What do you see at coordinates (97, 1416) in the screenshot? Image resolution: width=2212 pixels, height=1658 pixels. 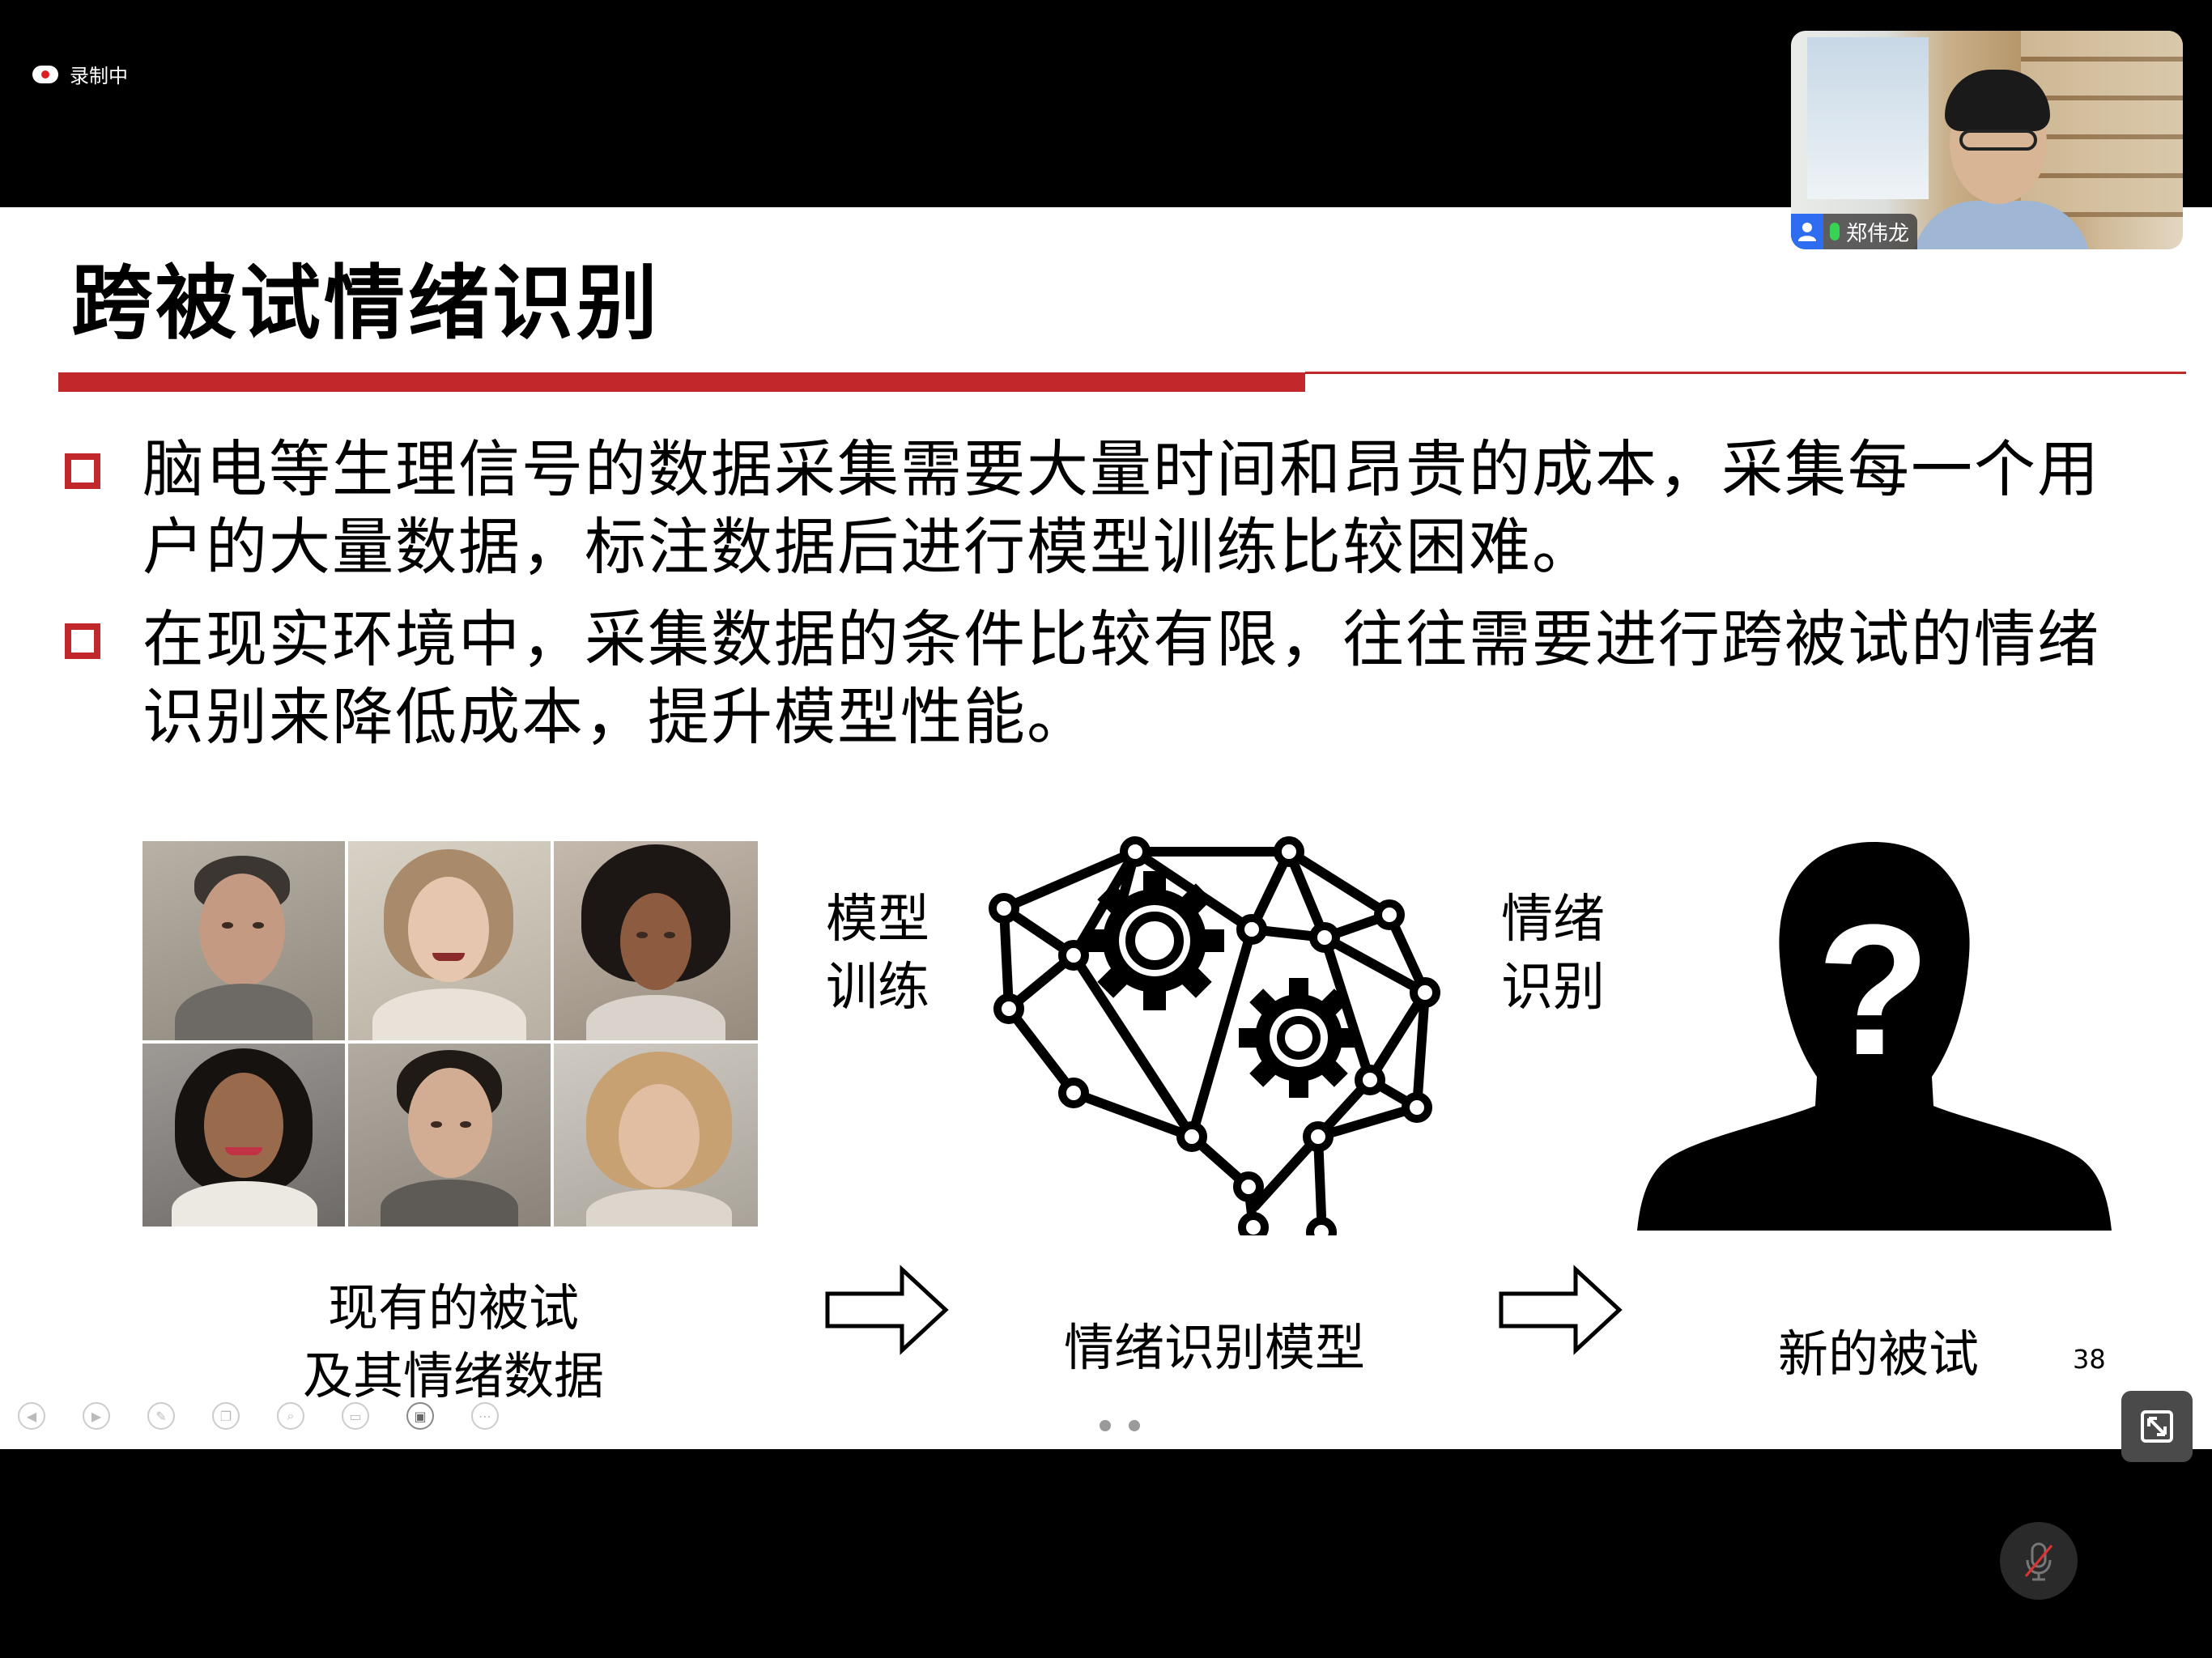 I see `next-icon: ▶` at bounding box center [97, 1416].